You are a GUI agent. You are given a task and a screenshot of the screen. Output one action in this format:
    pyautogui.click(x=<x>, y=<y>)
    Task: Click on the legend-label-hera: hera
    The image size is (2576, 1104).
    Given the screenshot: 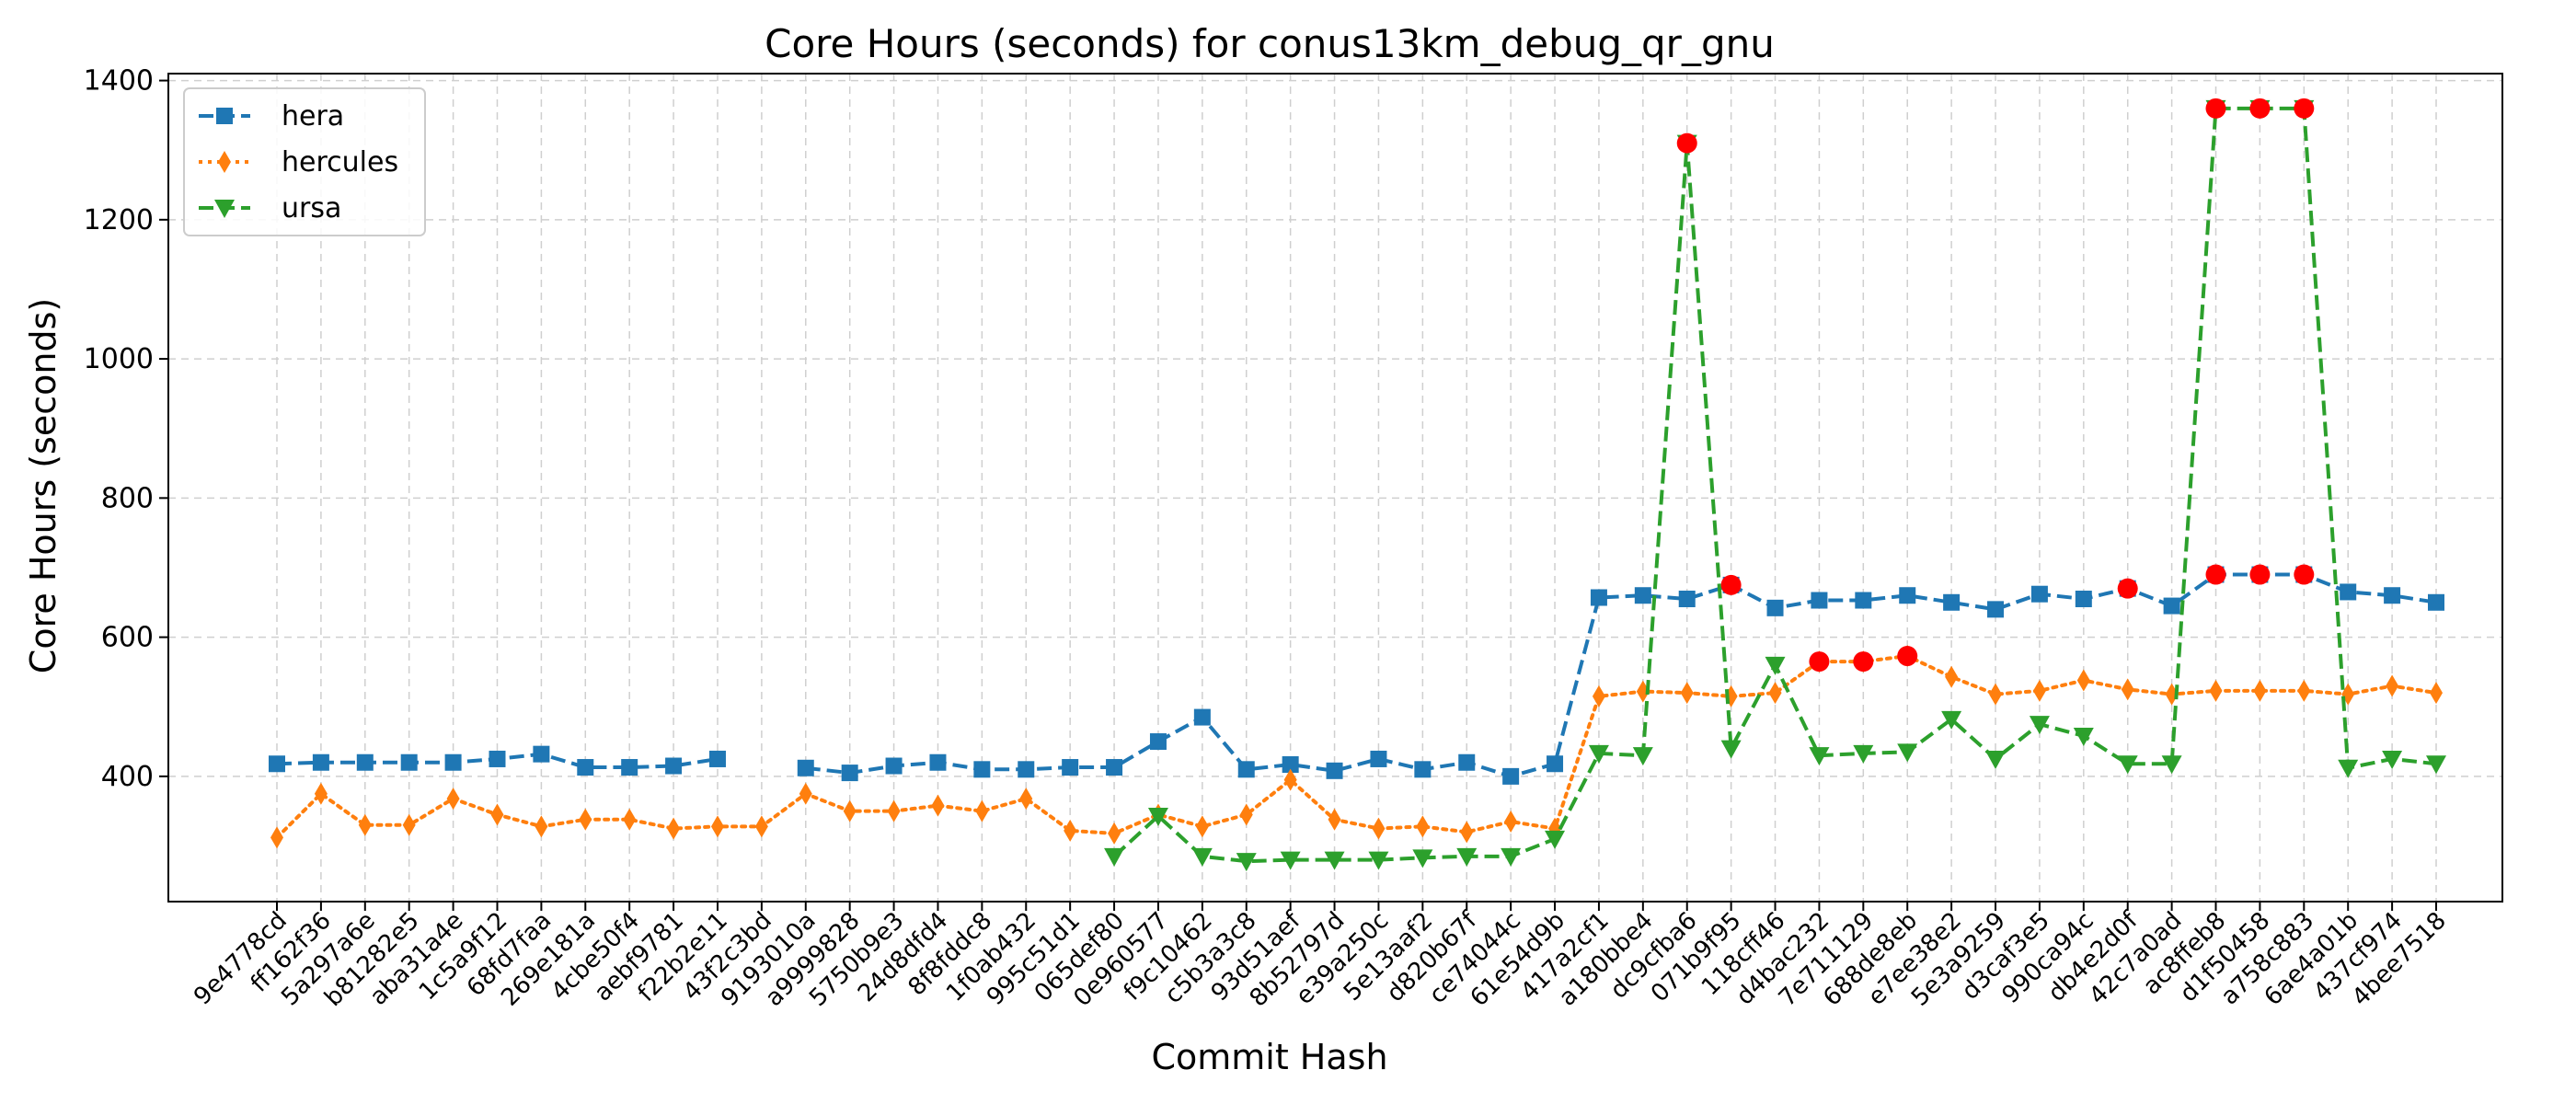 What is the action you would take?
    pyautogui.click(x=313, y=116)
    